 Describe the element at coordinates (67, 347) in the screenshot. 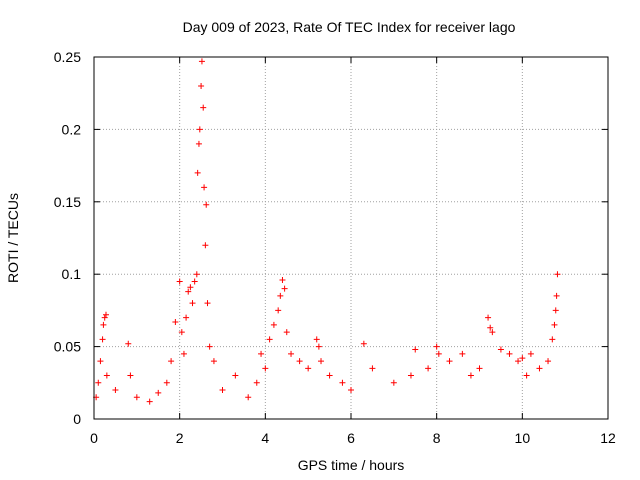

I see `y-tick-label: 0.05` at that location.